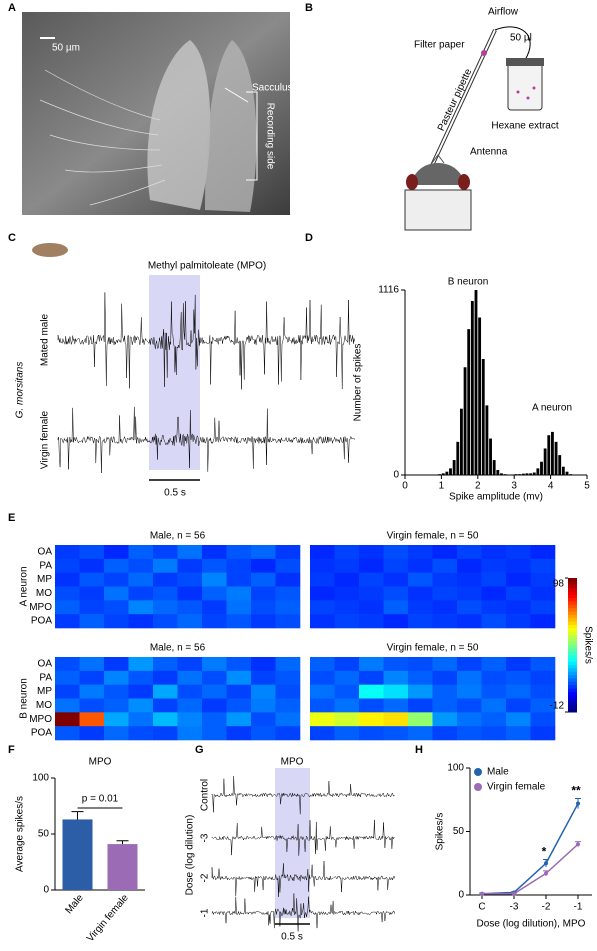 The width and height of the screenshot is (597, 951). I want to click on line, so click(530, 869).